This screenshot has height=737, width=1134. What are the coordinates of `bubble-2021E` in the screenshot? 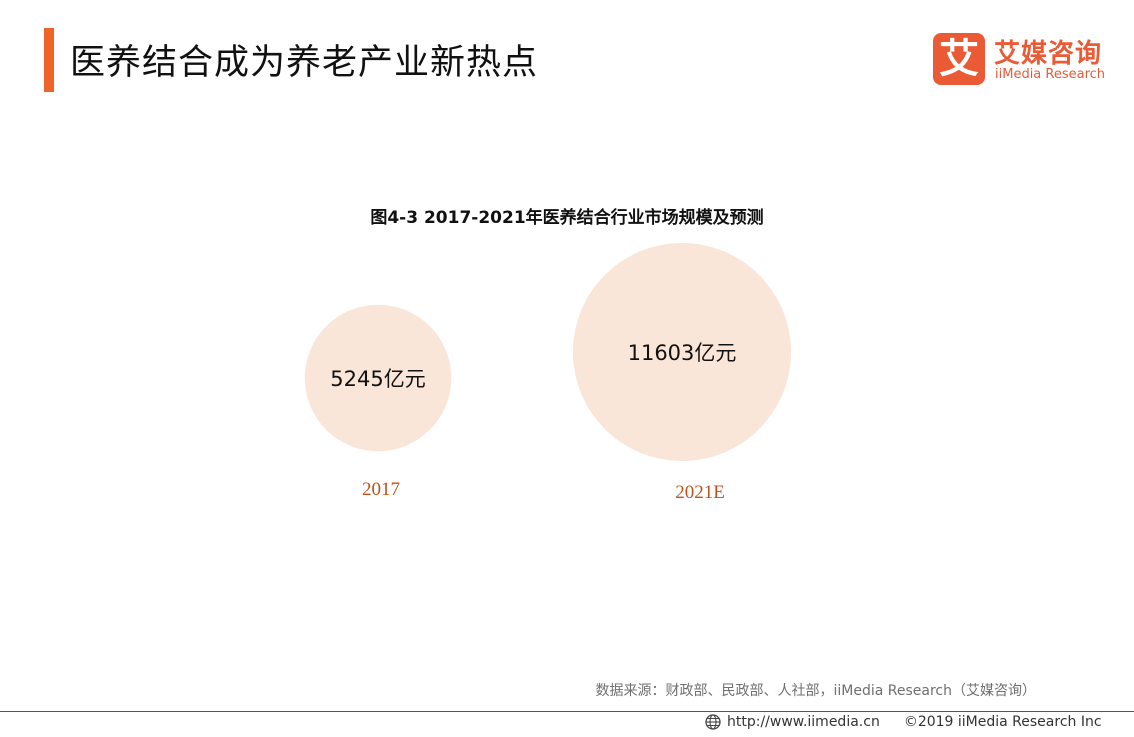 It's located at (682, 352).